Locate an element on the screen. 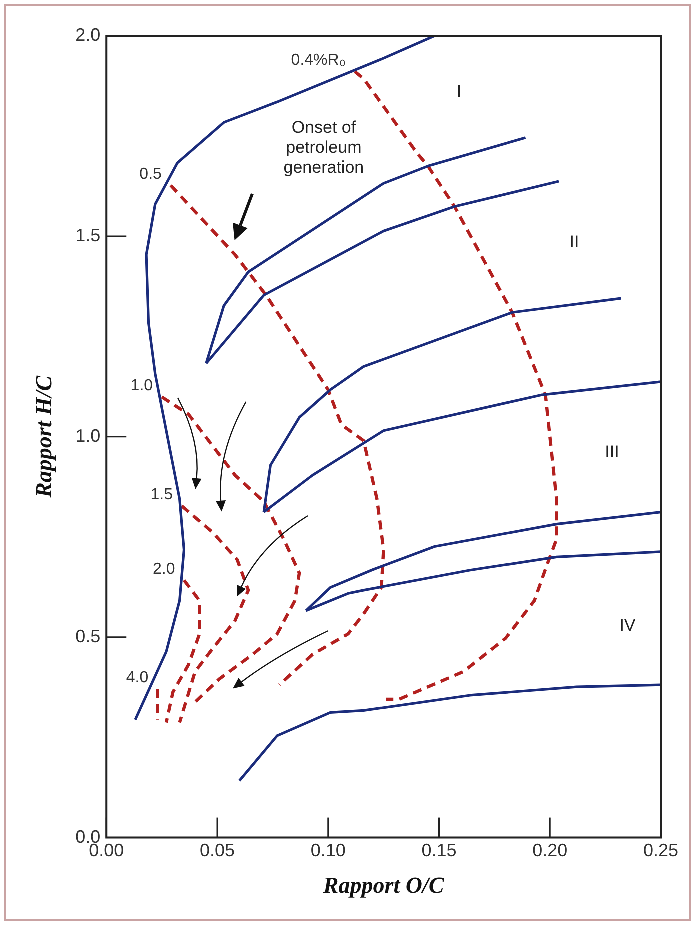 This screenshot has width=699, height=927. series-label: 1.0 is located at coordinates (142, 386).